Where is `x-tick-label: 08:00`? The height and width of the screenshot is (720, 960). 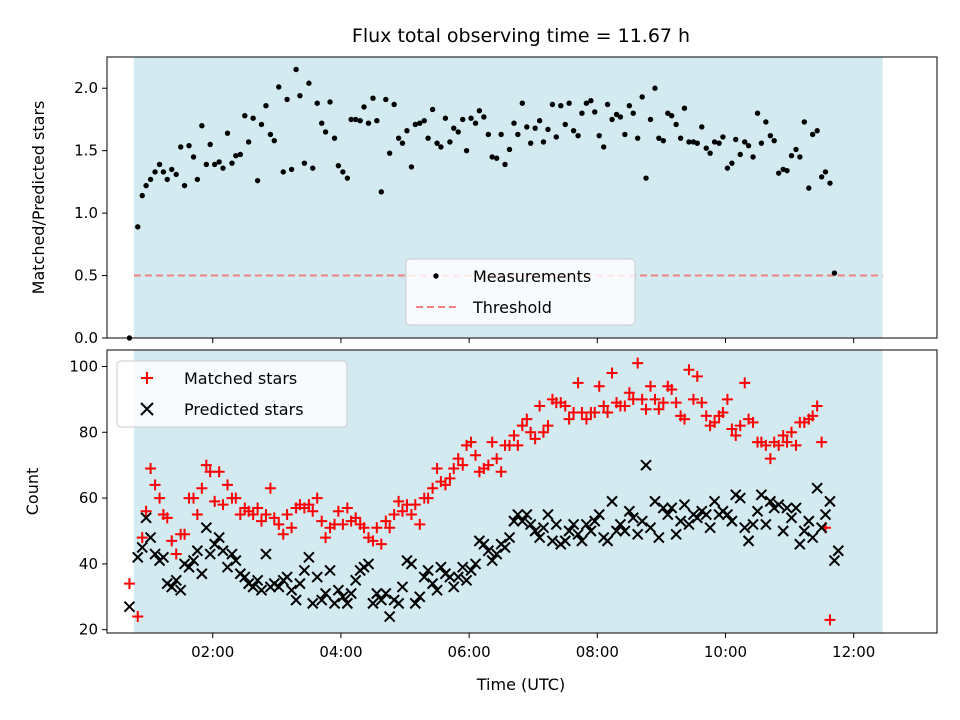
x-tick-label: 08:00 is located at coordinates (597, 652).